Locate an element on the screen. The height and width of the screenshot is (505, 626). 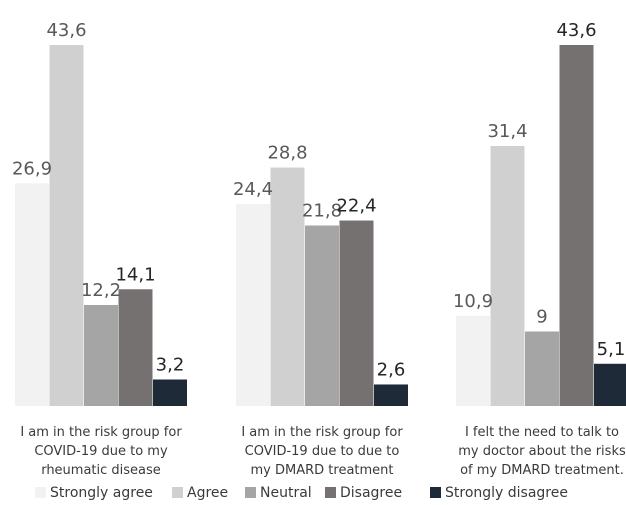
legend-label: Neutral is located at coordinates (286, 493).